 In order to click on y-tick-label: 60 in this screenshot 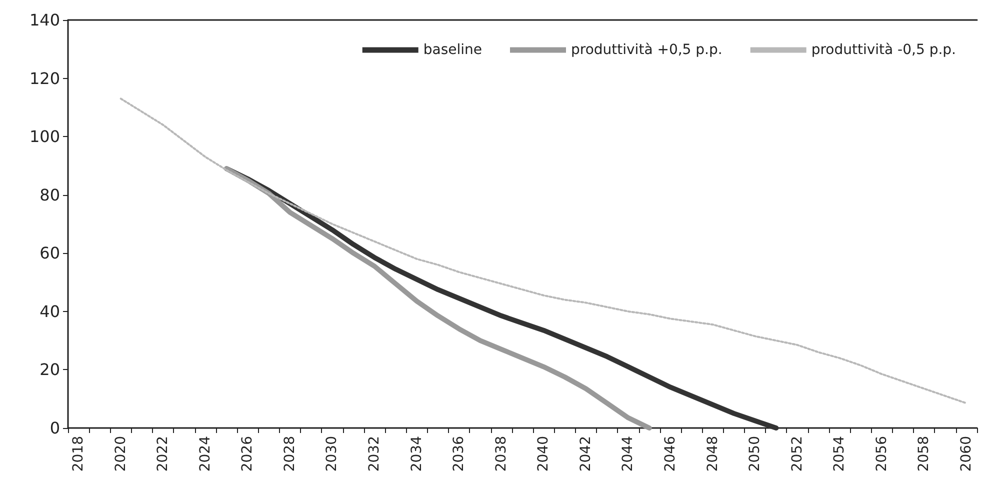, I will do `click(50, 253)`.